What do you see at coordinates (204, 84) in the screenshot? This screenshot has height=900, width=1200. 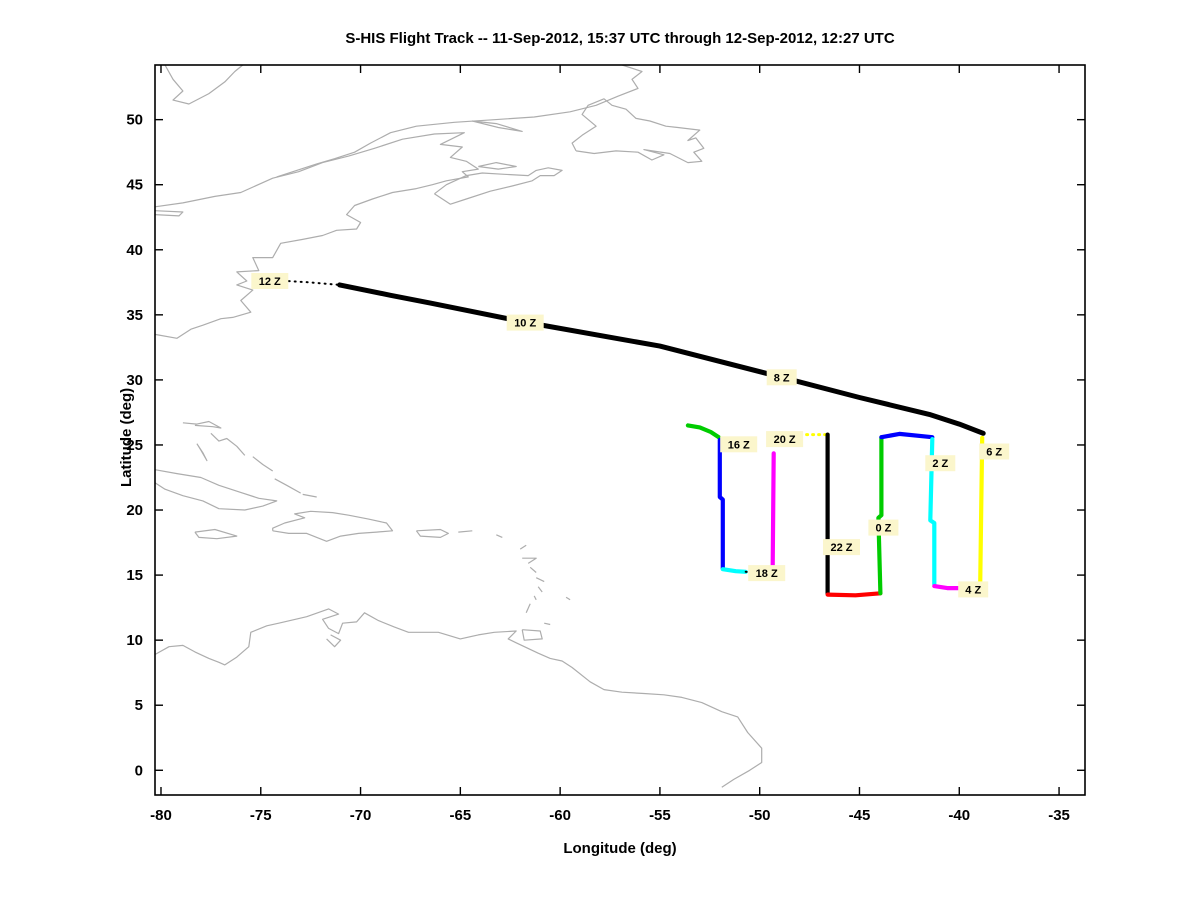 I see `coastline-james-bay` at bounding box center [204, 84].